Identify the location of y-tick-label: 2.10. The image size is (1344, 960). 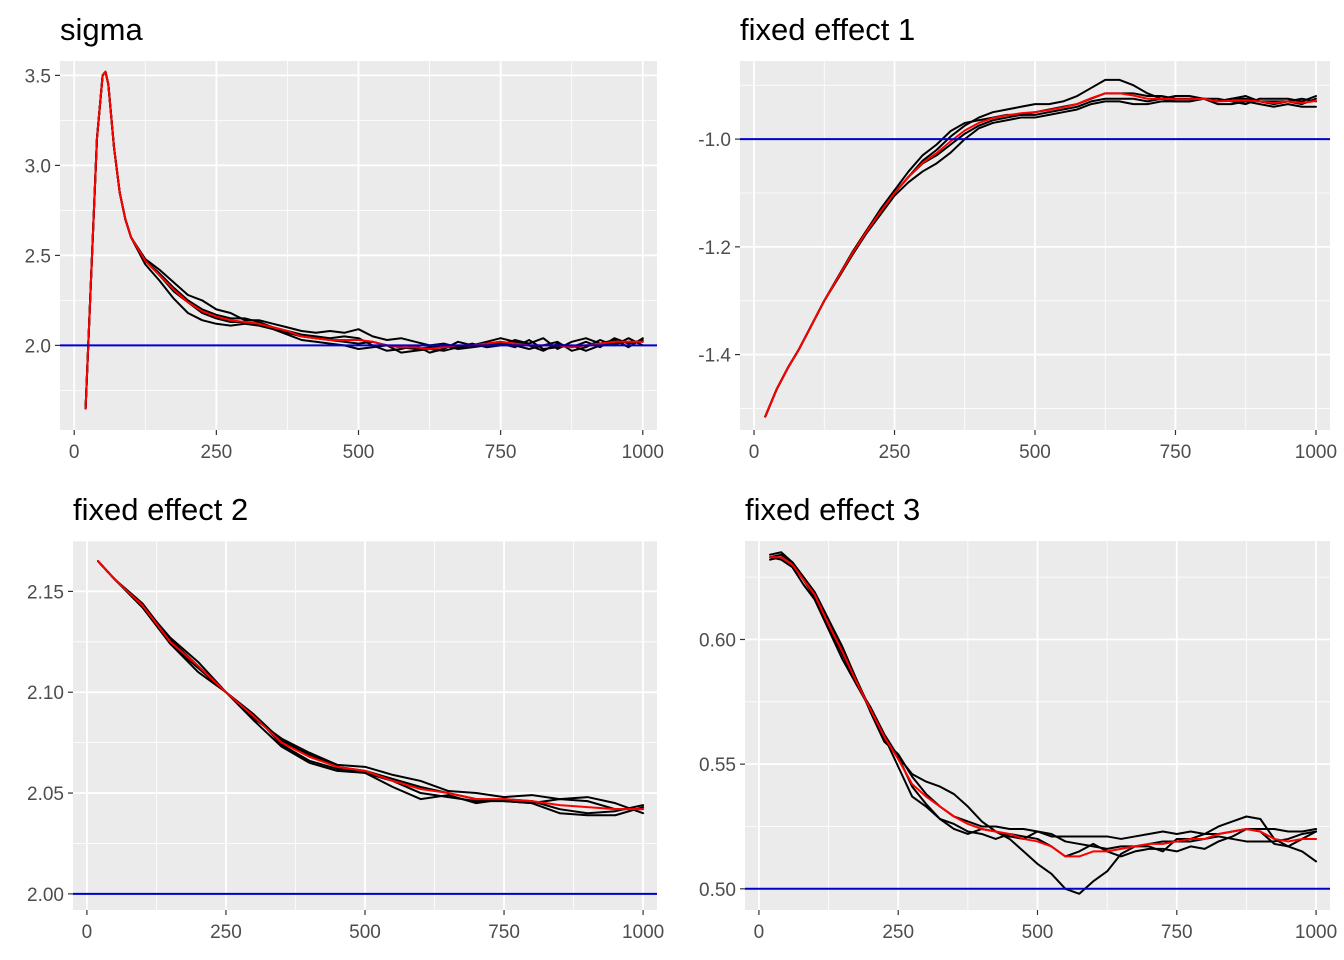
(45, 693).